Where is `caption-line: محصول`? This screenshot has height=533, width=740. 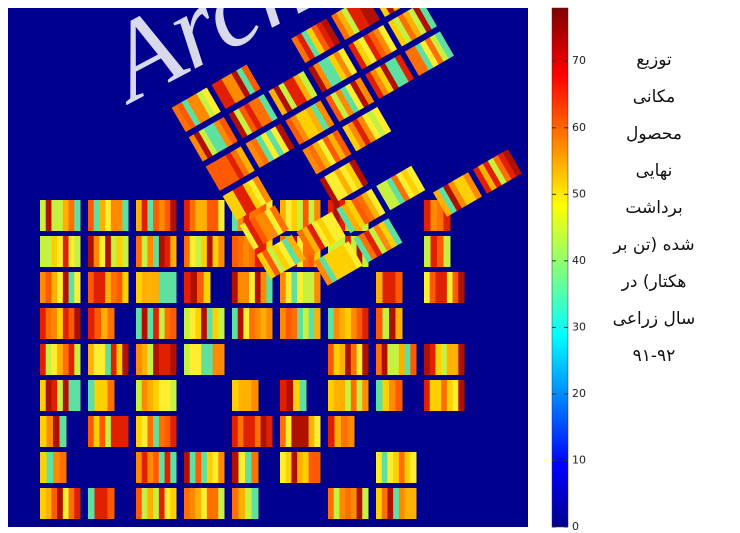
caption-line: محصول is located at coordinates (654, 134).